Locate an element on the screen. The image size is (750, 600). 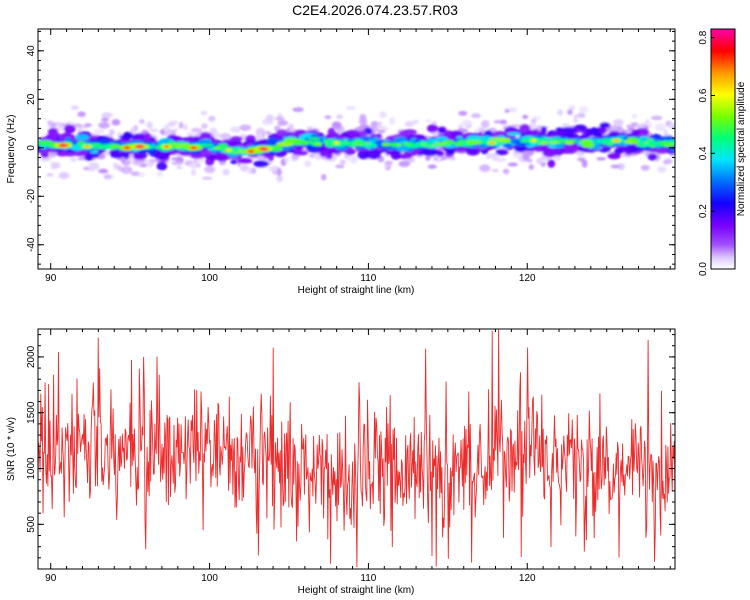
colorbar-ticks: 0.0 0.2 0.4 0.6 0.8 is located at coordinates (706, 153).